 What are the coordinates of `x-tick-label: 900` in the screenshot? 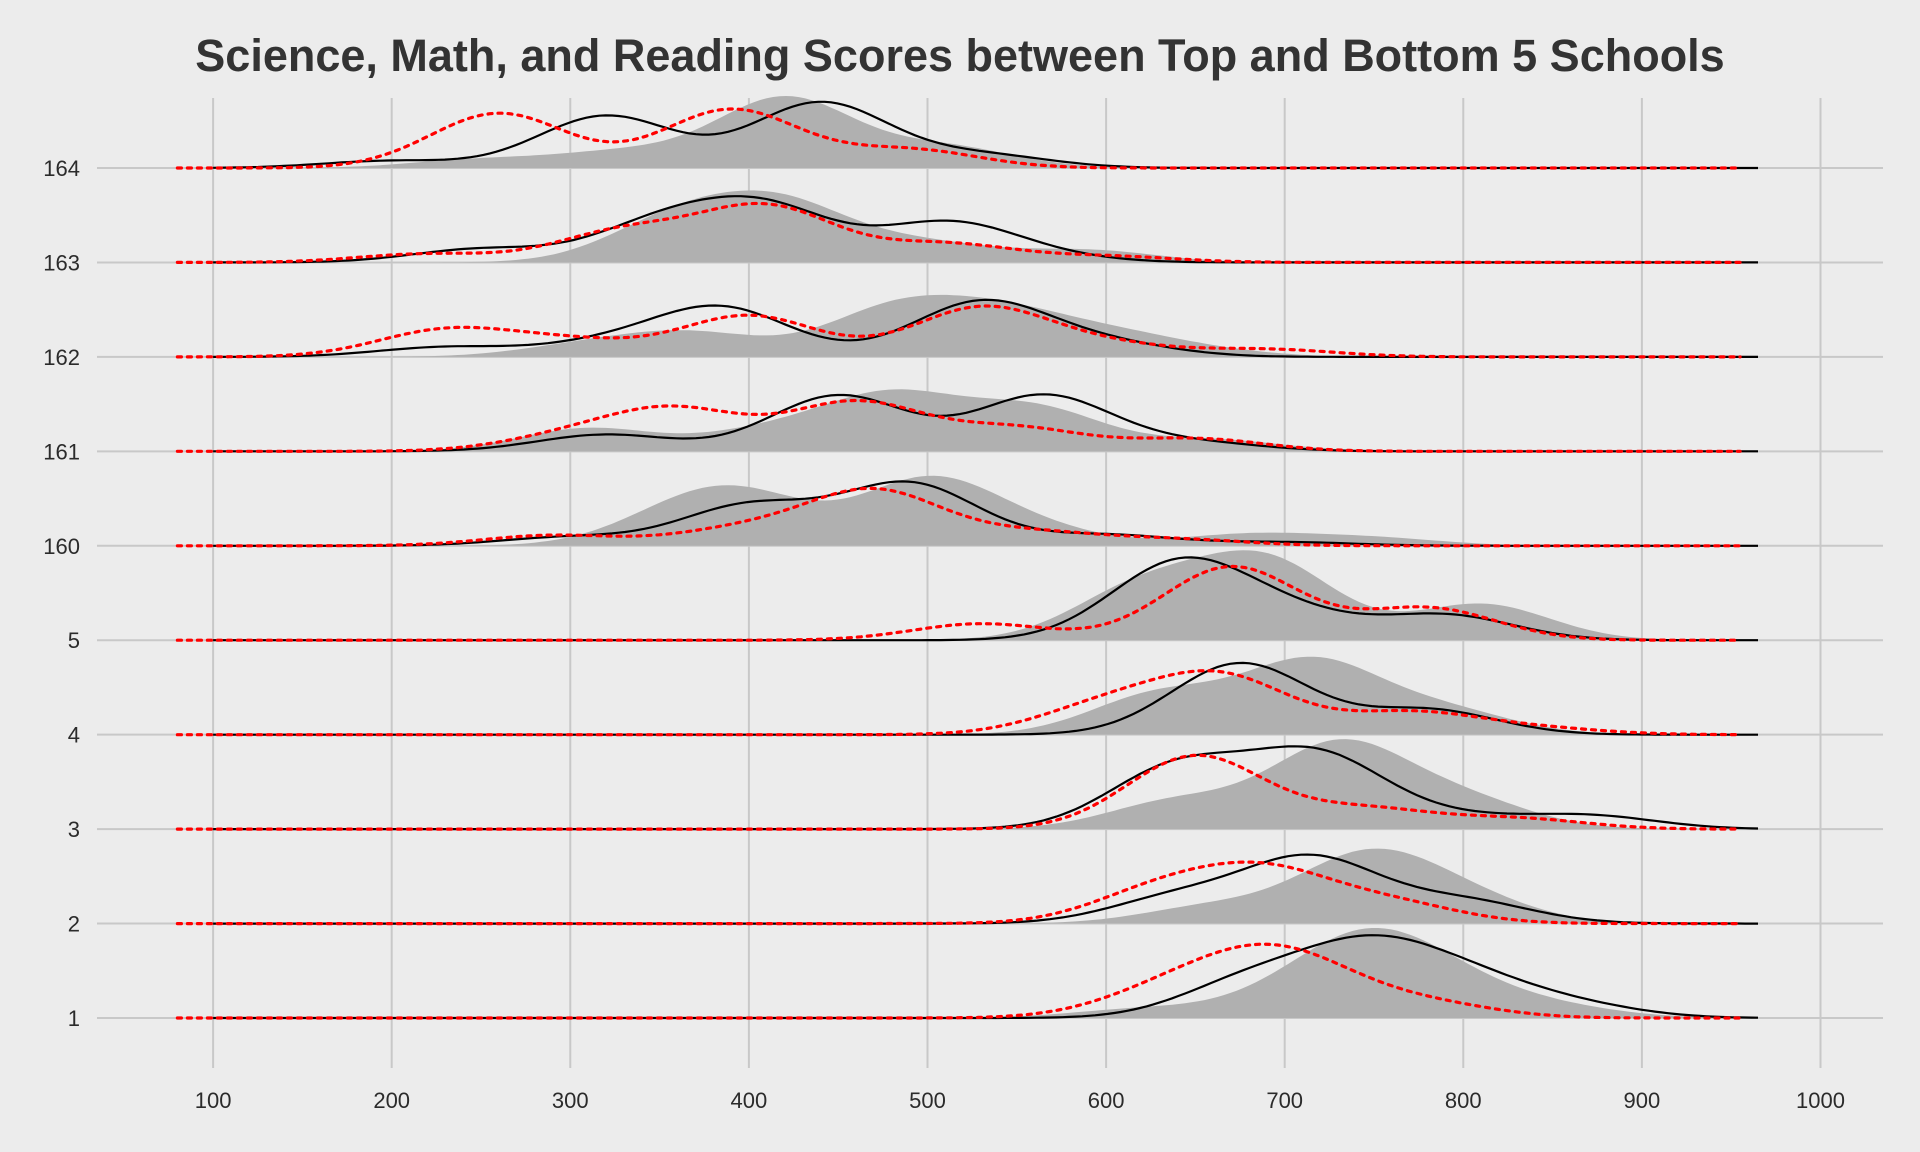 It's located at (1642, 1100).